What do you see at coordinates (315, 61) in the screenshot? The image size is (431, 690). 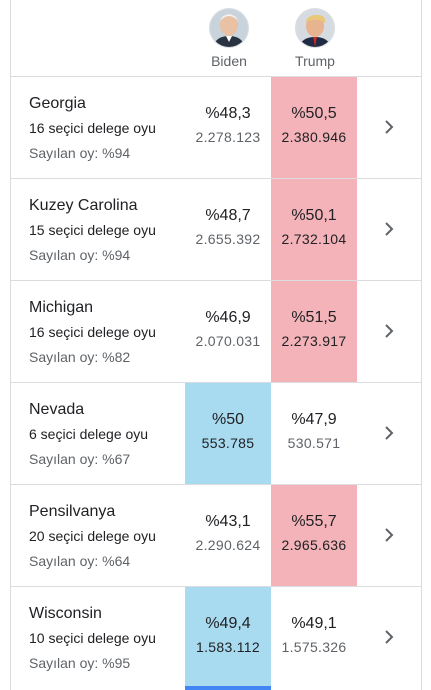 I see `candidate-name-trump: Trump` at bounding box center [315, 61].